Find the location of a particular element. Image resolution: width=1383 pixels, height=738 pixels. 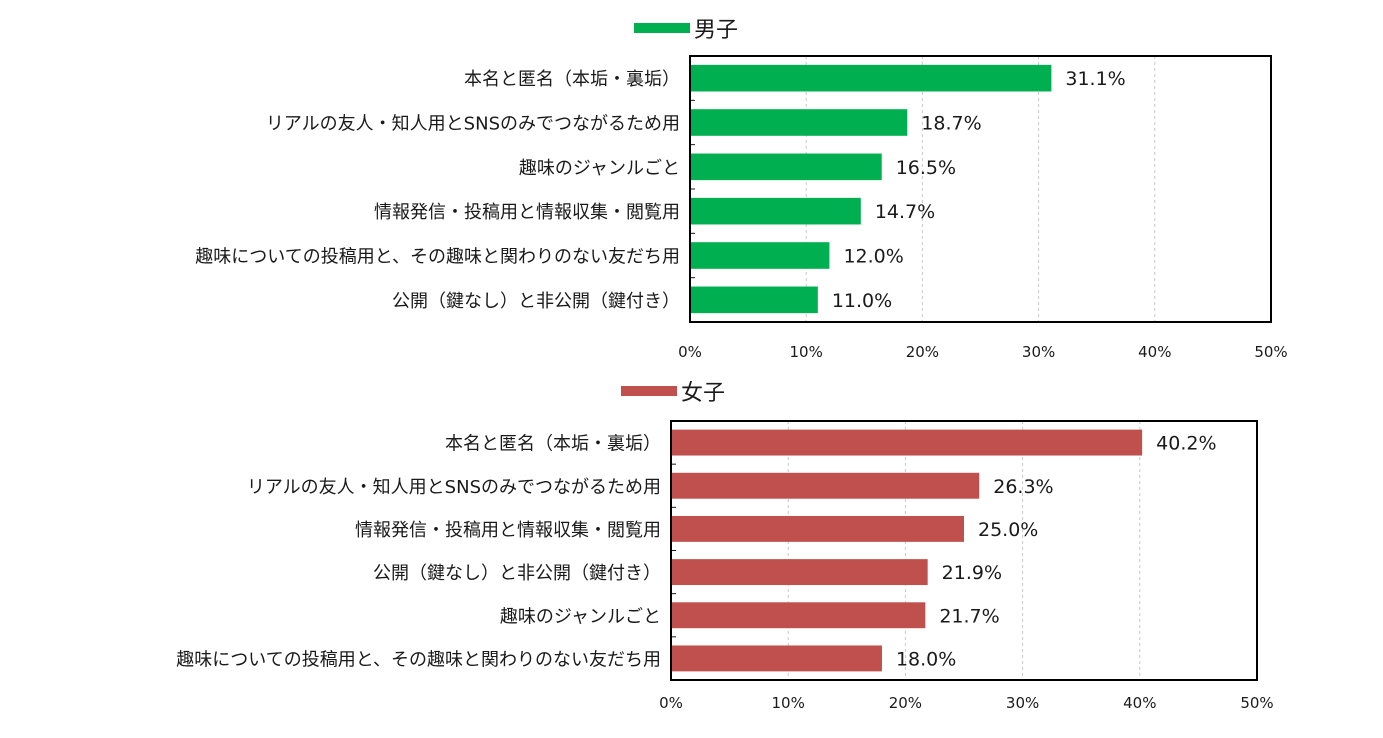

legend: 男子 is located at coordinates (686, 30).